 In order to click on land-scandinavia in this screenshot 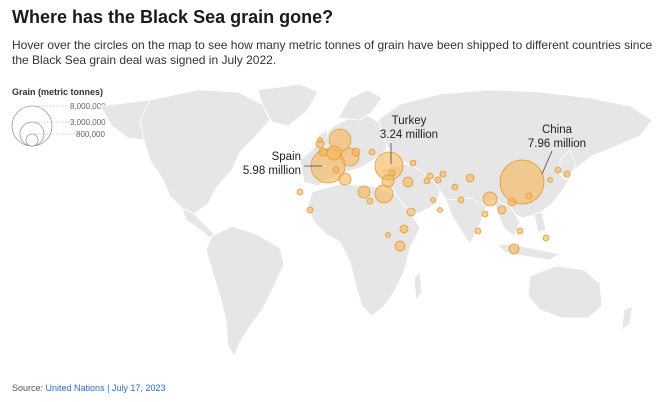, I will do `click(360, 105)`.